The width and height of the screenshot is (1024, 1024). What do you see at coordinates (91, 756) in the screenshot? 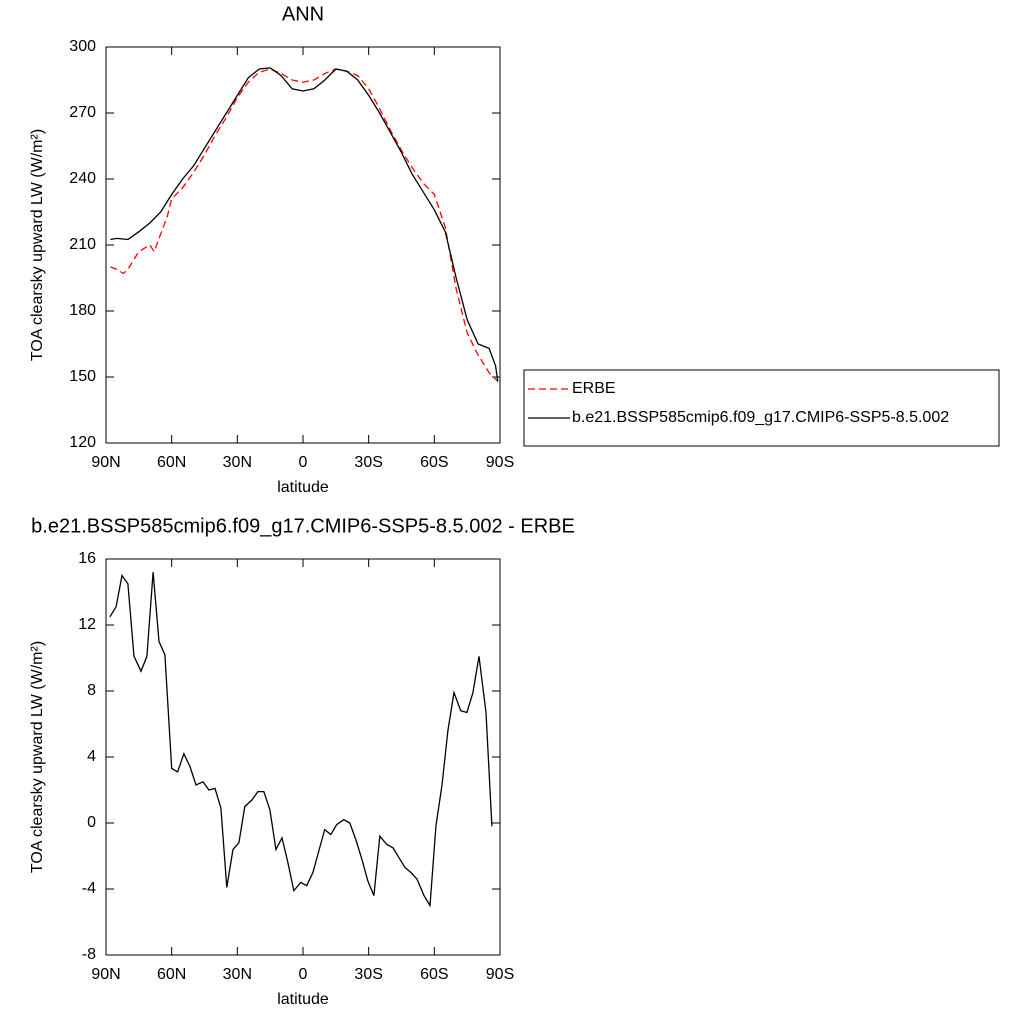
I see `y-tick-label: 4` at bounding box center [91, 756].